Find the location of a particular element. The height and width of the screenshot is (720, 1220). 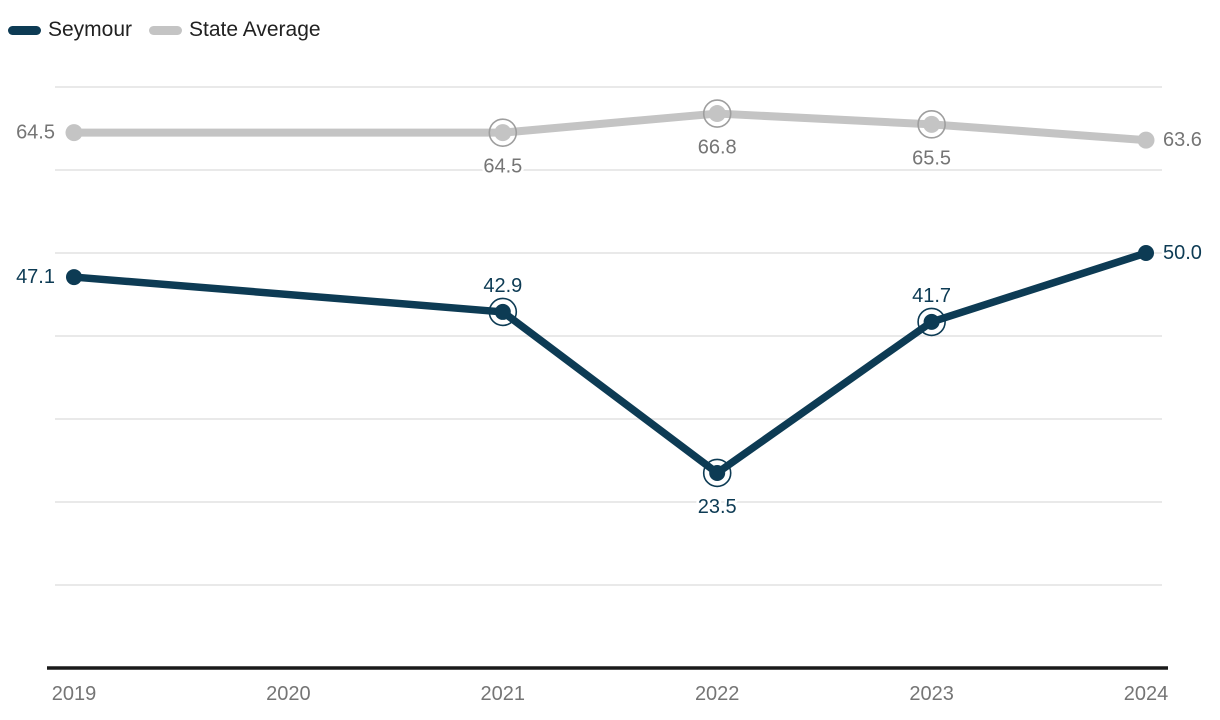

x-tick-label: 2023 is located at coordinates (931, 694).